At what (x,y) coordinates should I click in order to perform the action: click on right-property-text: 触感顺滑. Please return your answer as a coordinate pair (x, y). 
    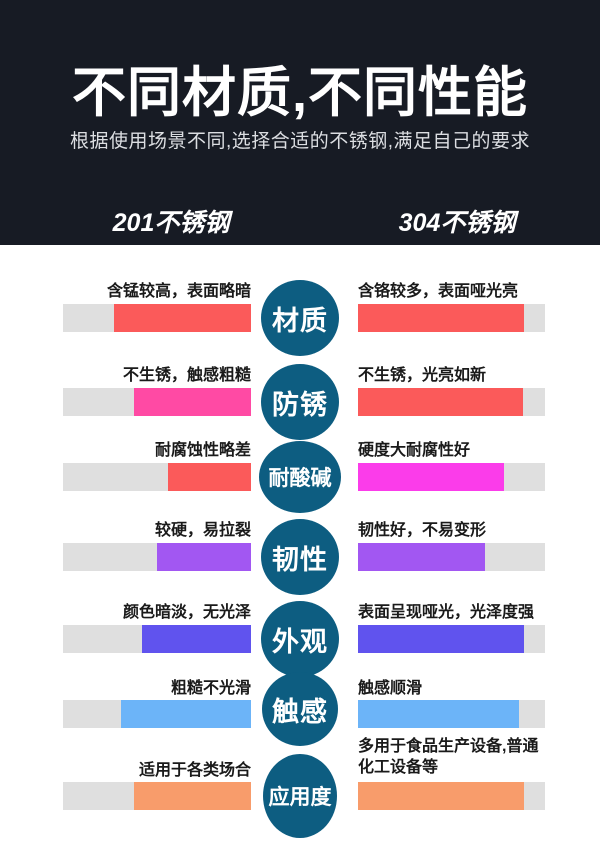
    Looking at the image, I should click on (390, 688).